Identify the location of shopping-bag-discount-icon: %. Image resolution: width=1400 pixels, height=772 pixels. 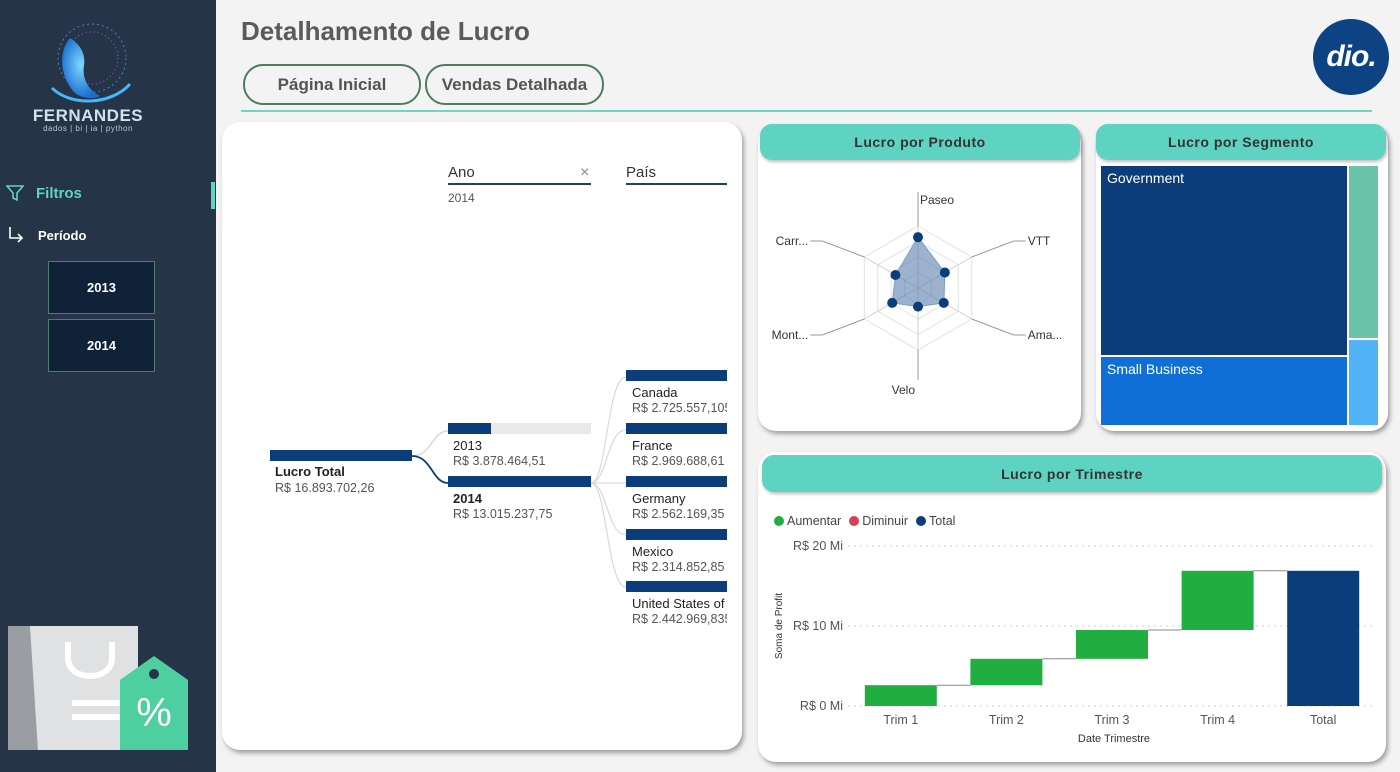
(98, 688).